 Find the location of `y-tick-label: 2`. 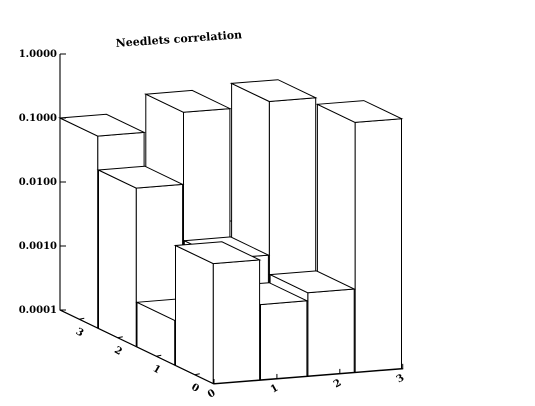

y-tick-label: 2 is located at coordinates (338, 383).